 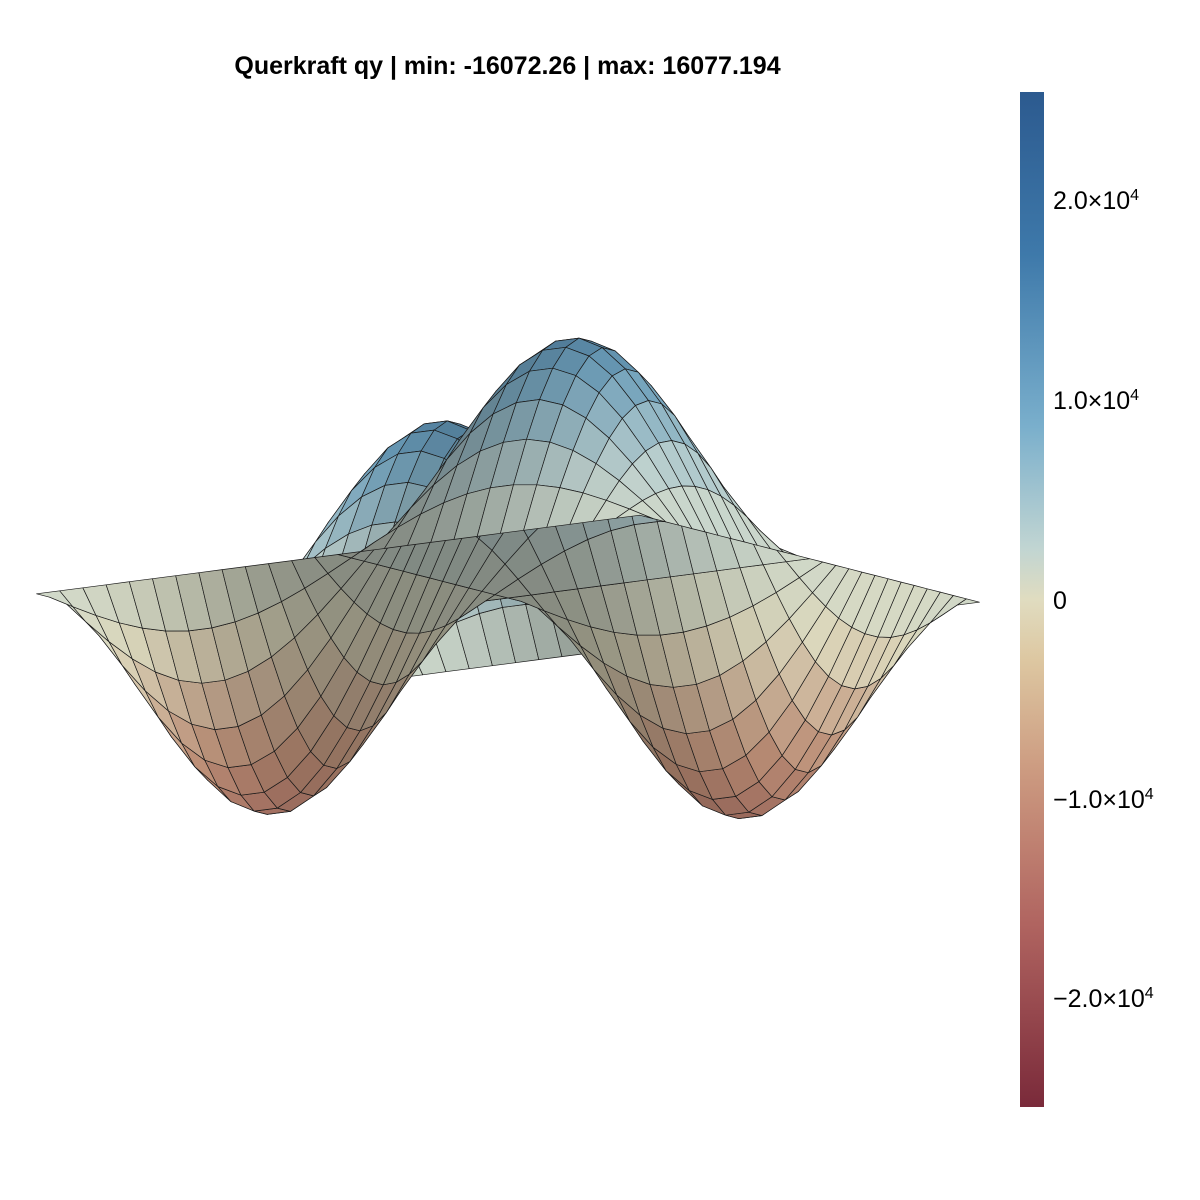 What do you see at coordinates (1096, 201) in the screenshot?
I see `colorbar-tick-label: 2.0×104` at bounding box center [1096, 201].